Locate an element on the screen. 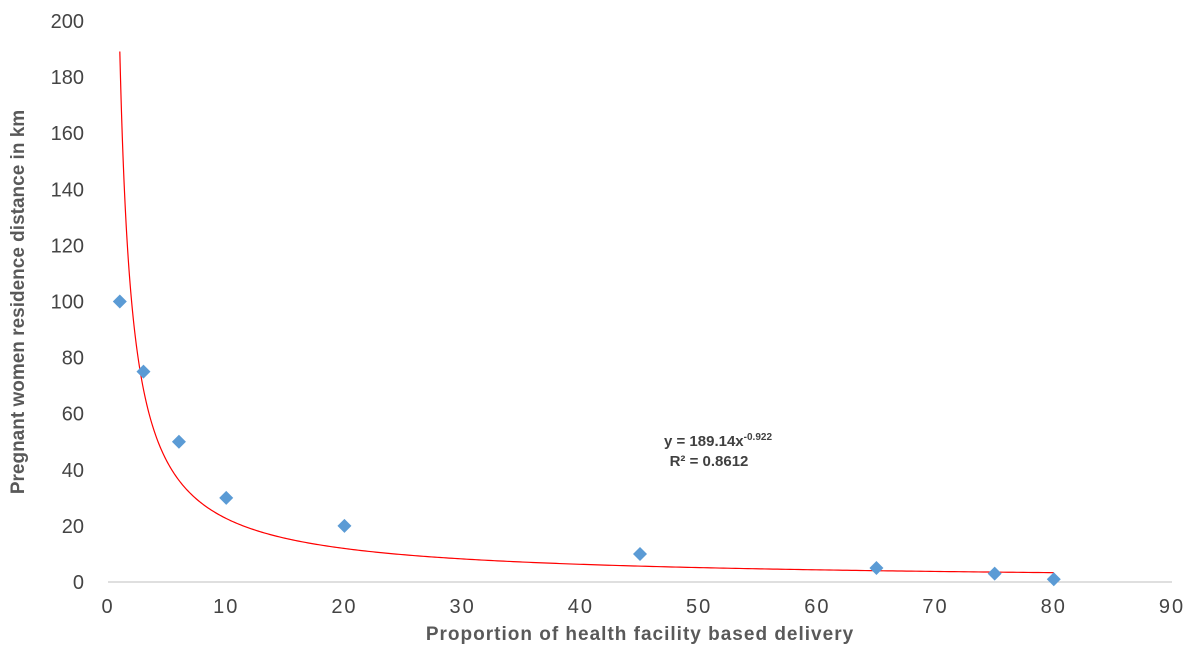  trendline-r-squared: R² = 0.8612 is located at coordinates (709, 461).